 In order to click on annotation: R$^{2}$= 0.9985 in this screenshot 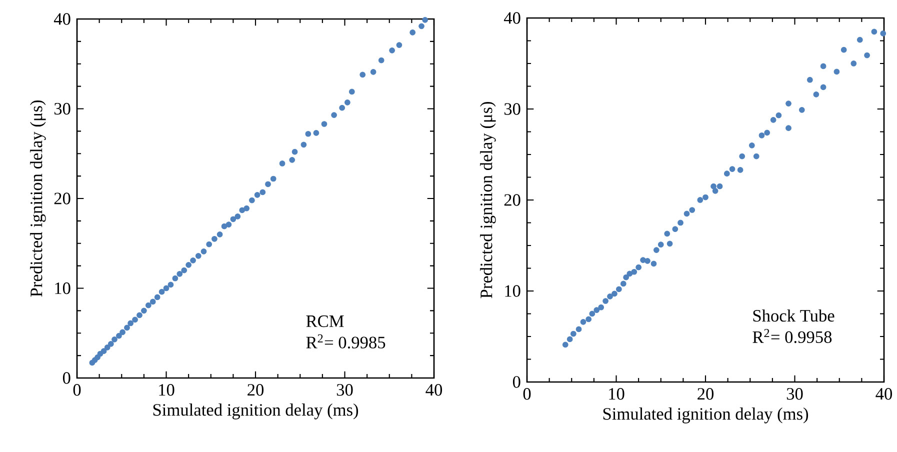, I will do `click(346, 341)`.